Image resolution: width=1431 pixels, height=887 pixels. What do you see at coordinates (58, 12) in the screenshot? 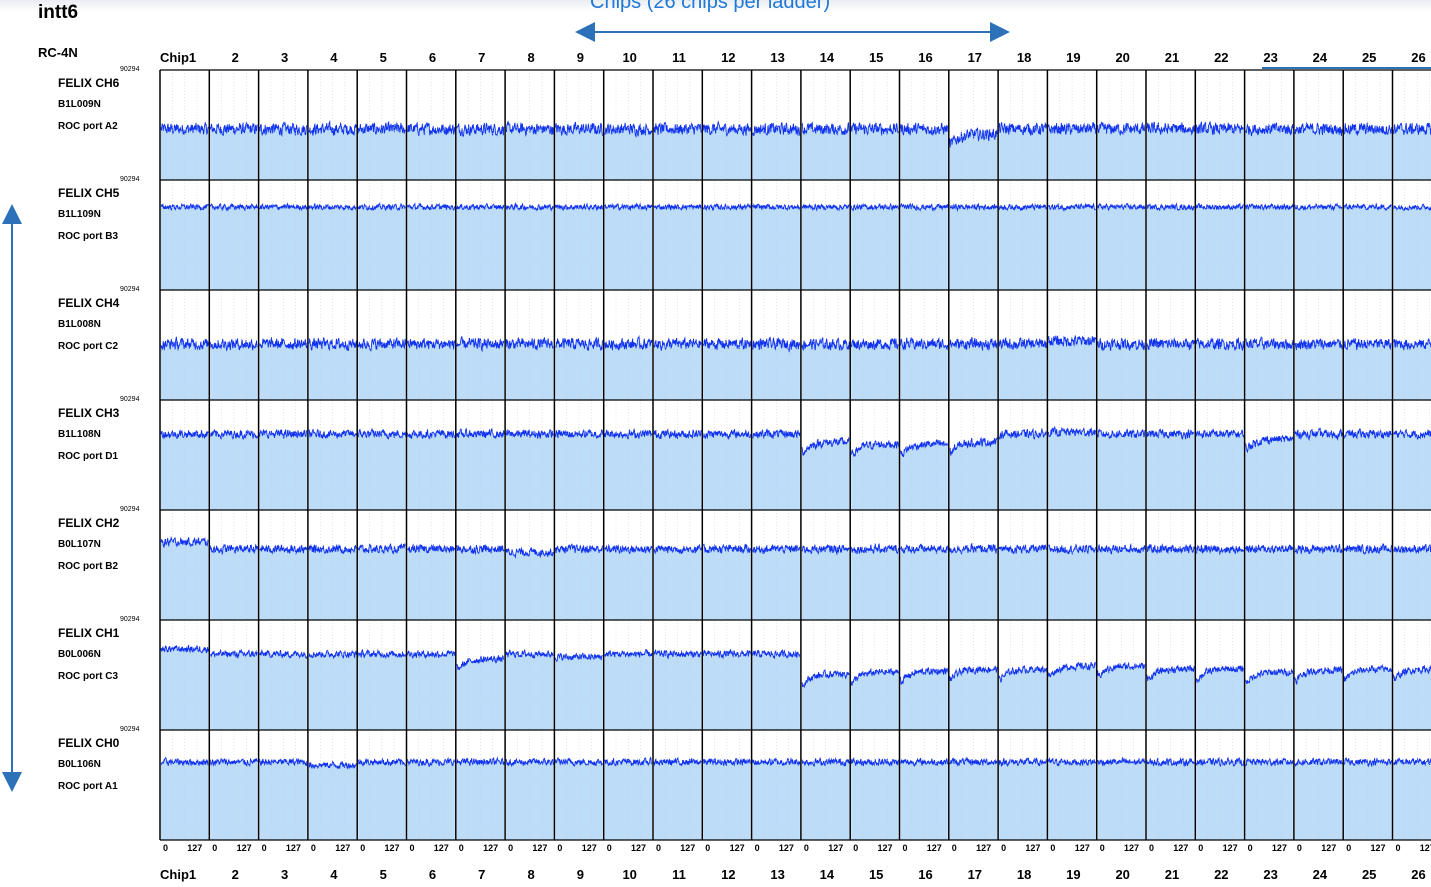
I see `page-title: intt6` at bounding box center [58, 12].